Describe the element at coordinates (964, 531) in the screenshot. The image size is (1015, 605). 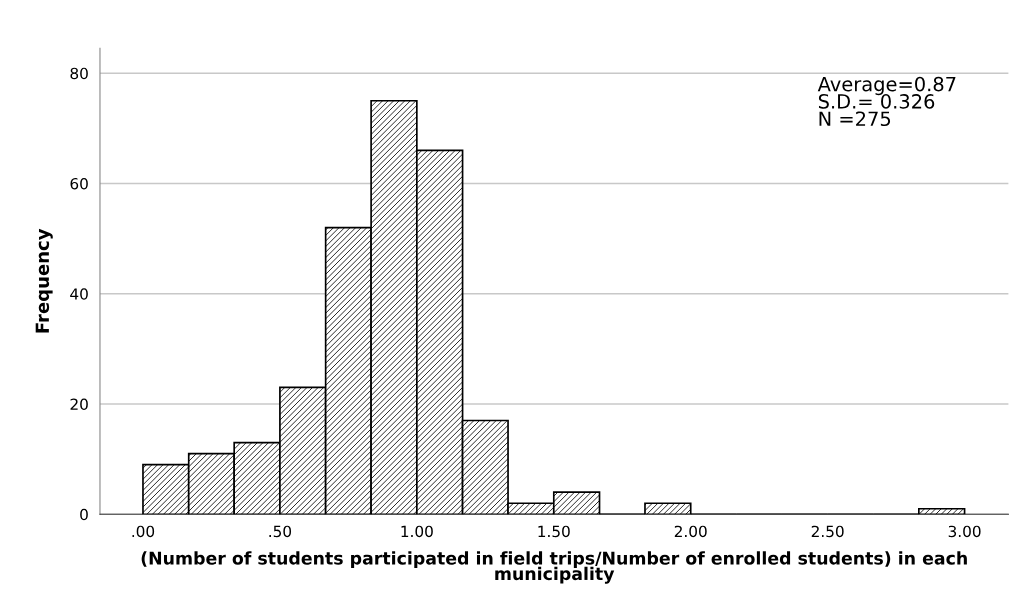
I see `x-tick-label: 3.00` at that location.